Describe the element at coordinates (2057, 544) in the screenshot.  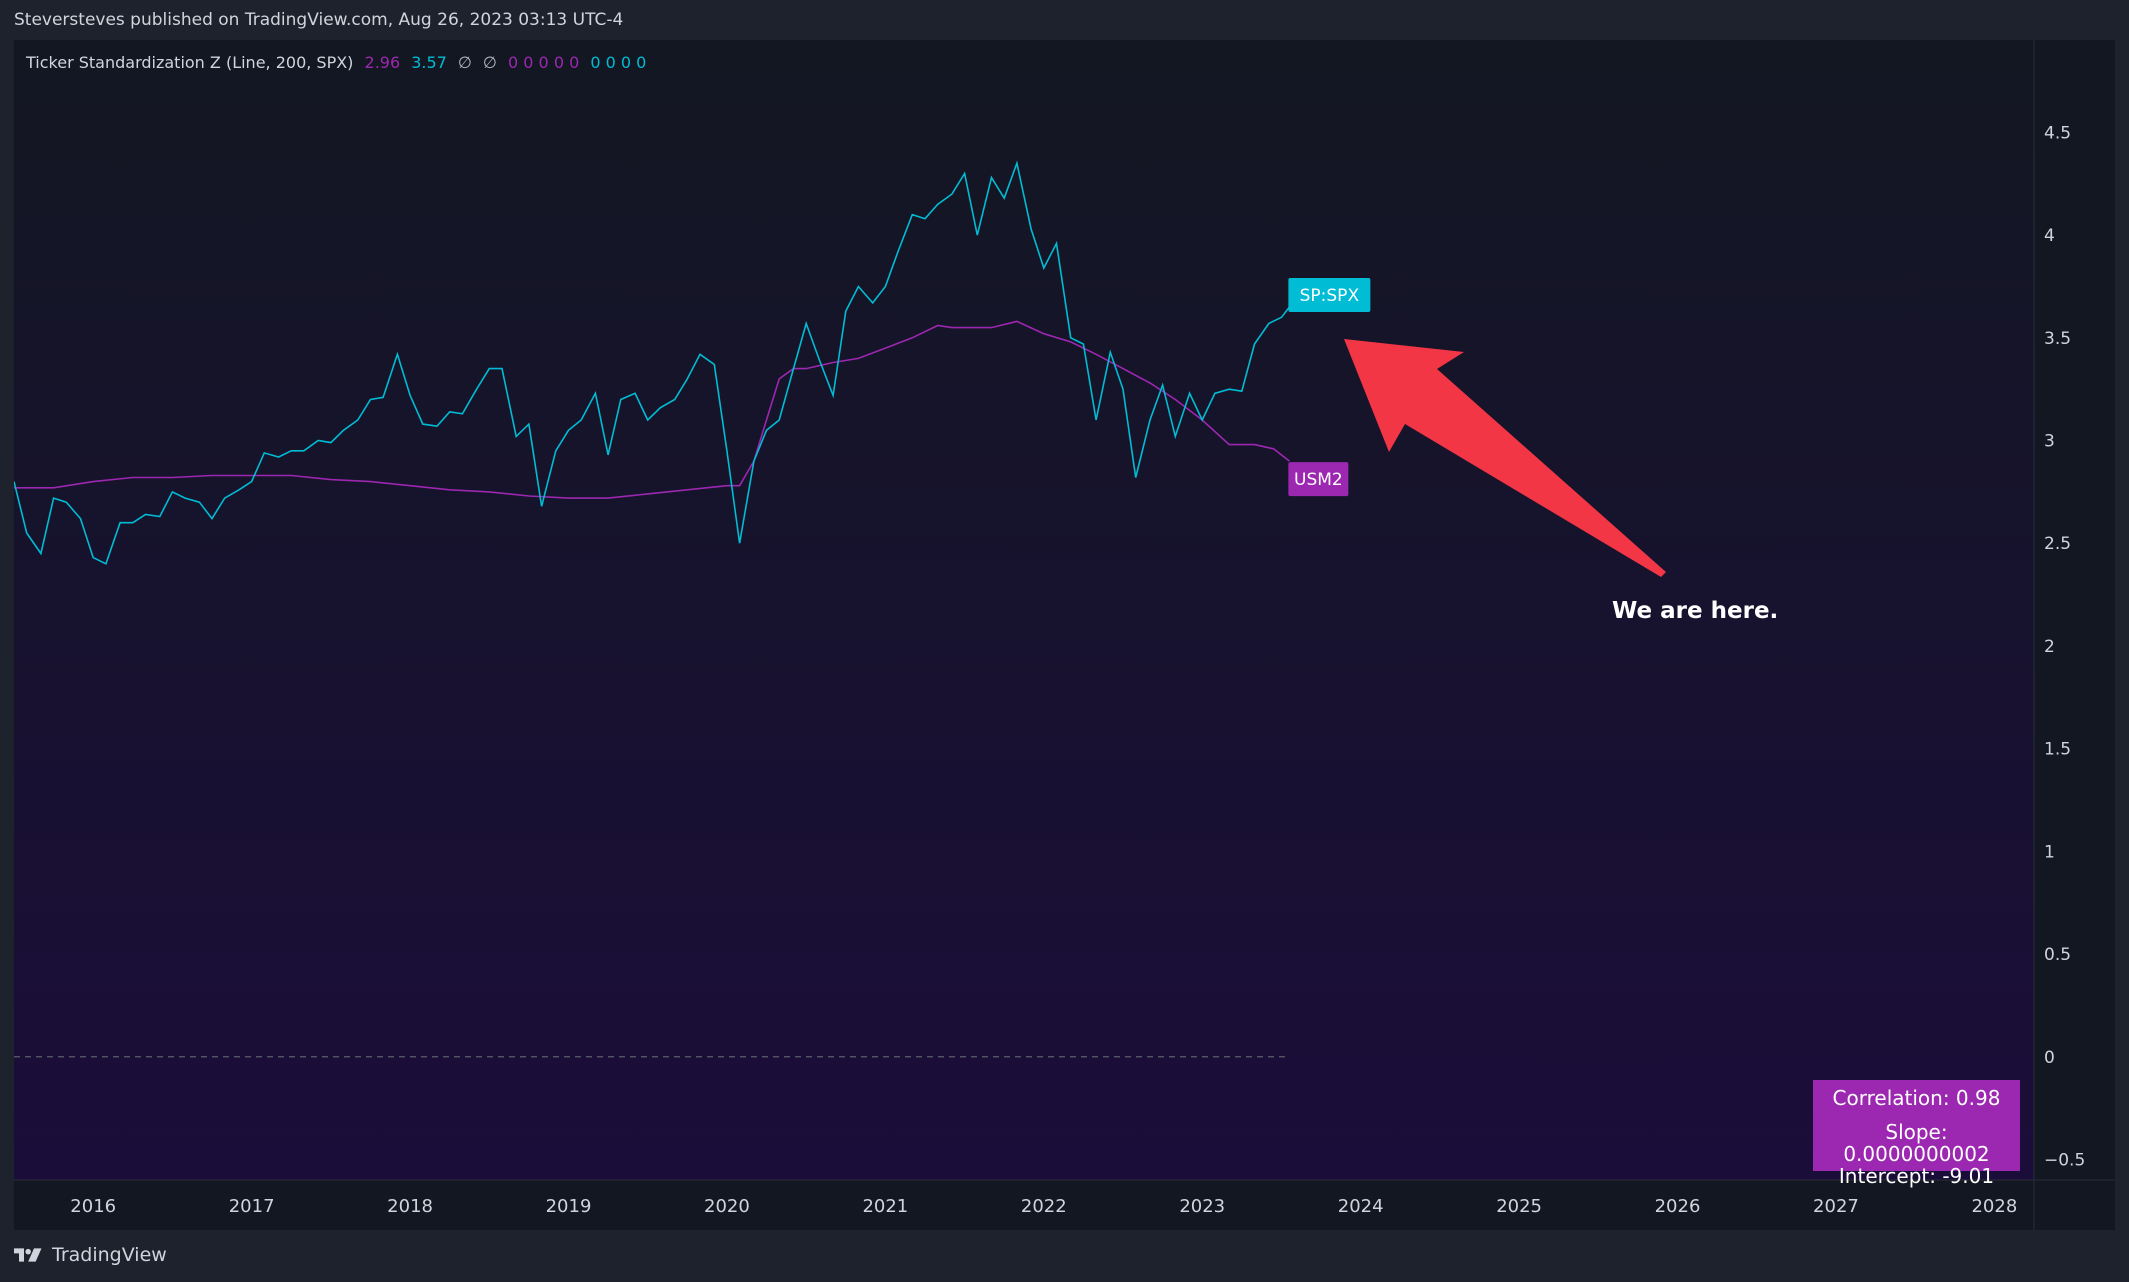
I see `y-tick-label: 2.5` at that location.